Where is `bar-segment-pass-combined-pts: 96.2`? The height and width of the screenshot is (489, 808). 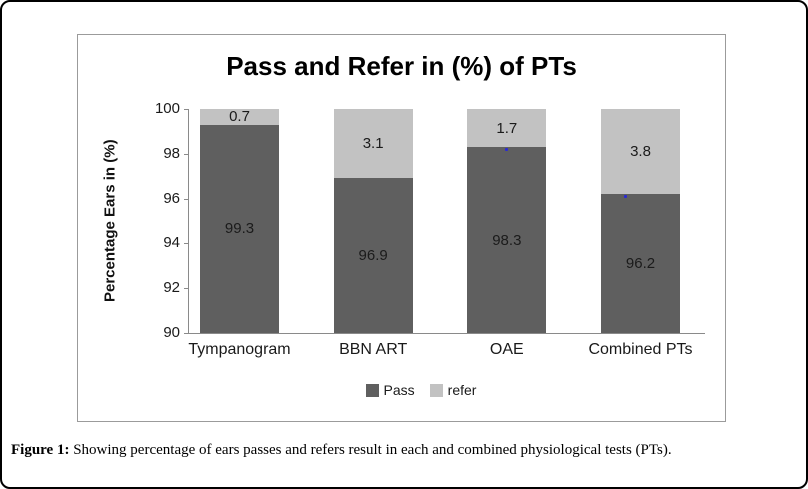
bar-segment-pass-combined-pts: 96.2 is located at coordinates (640, 263).